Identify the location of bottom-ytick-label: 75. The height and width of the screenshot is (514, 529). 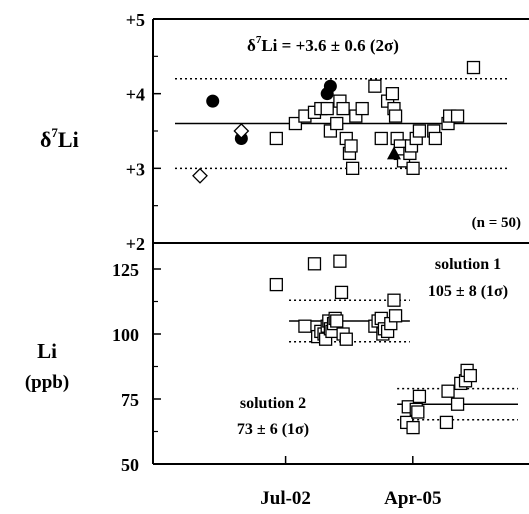
(130, 400).